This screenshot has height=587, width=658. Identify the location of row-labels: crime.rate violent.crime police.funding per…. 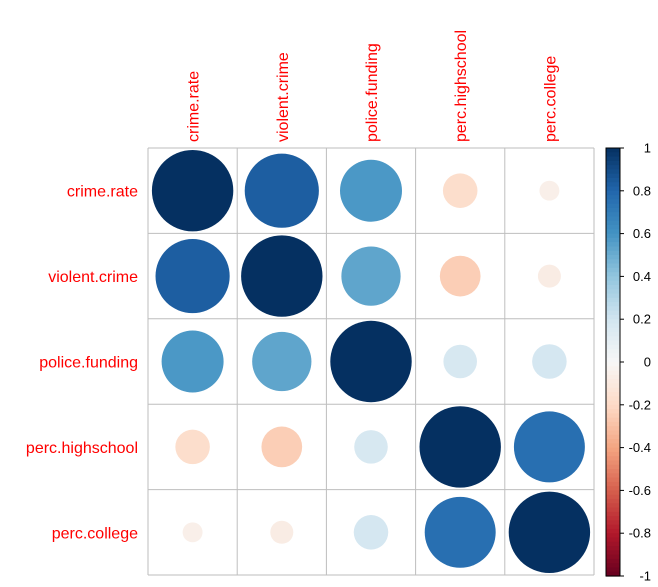
(82, 363).